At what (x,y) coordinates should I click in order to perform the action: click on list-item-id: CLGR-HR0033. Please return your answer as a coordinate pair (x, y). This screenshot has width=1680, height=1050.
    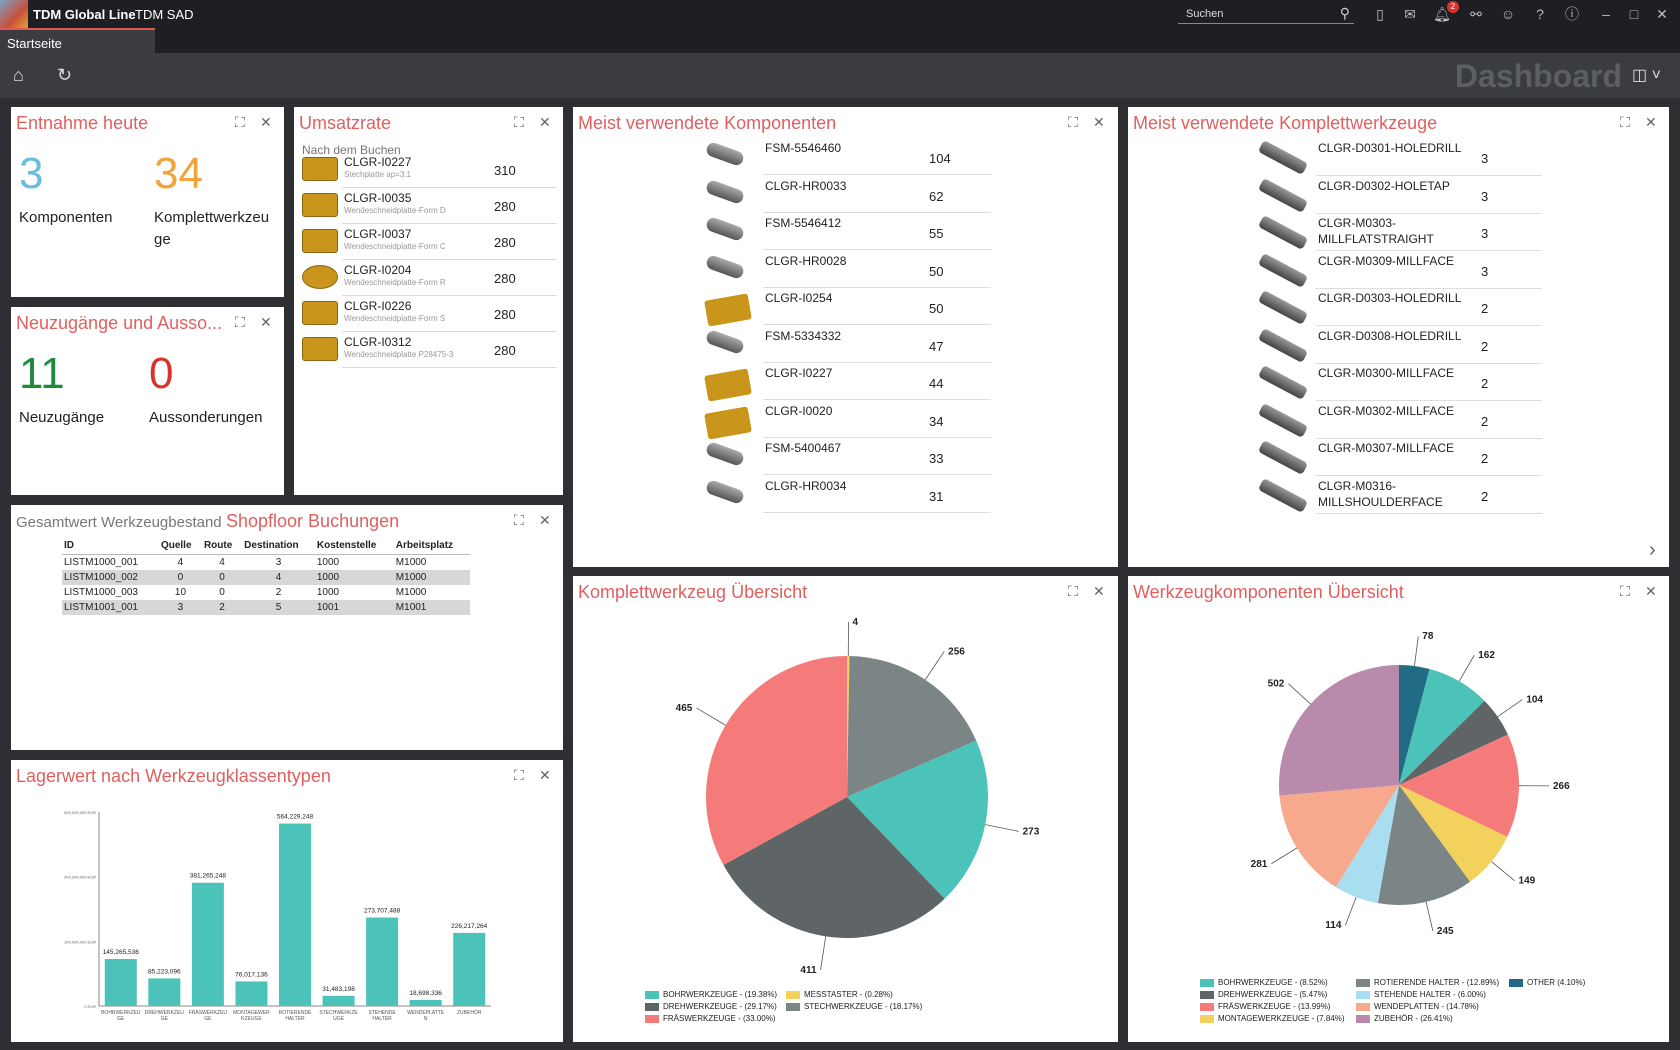
    Looking at the image, I should click on (806, 185).